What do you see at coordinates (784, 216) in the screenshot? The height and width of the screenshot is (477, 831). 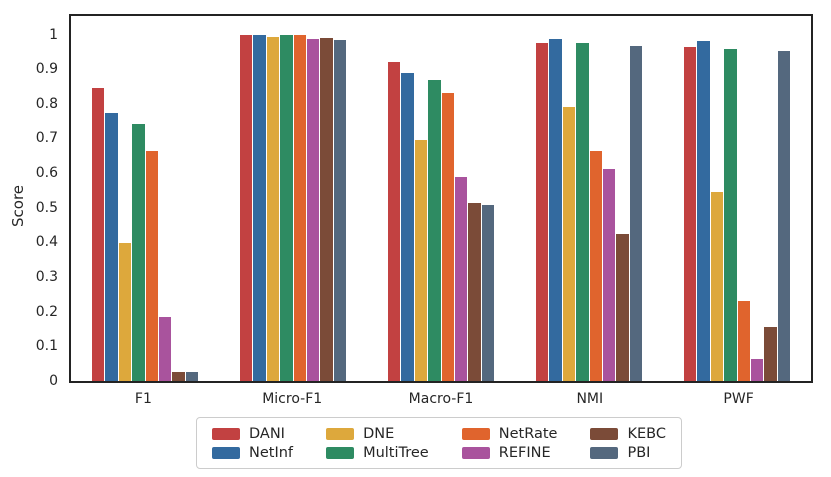 I see `bar-PBI-PWF` at bounding box center [784, 216].